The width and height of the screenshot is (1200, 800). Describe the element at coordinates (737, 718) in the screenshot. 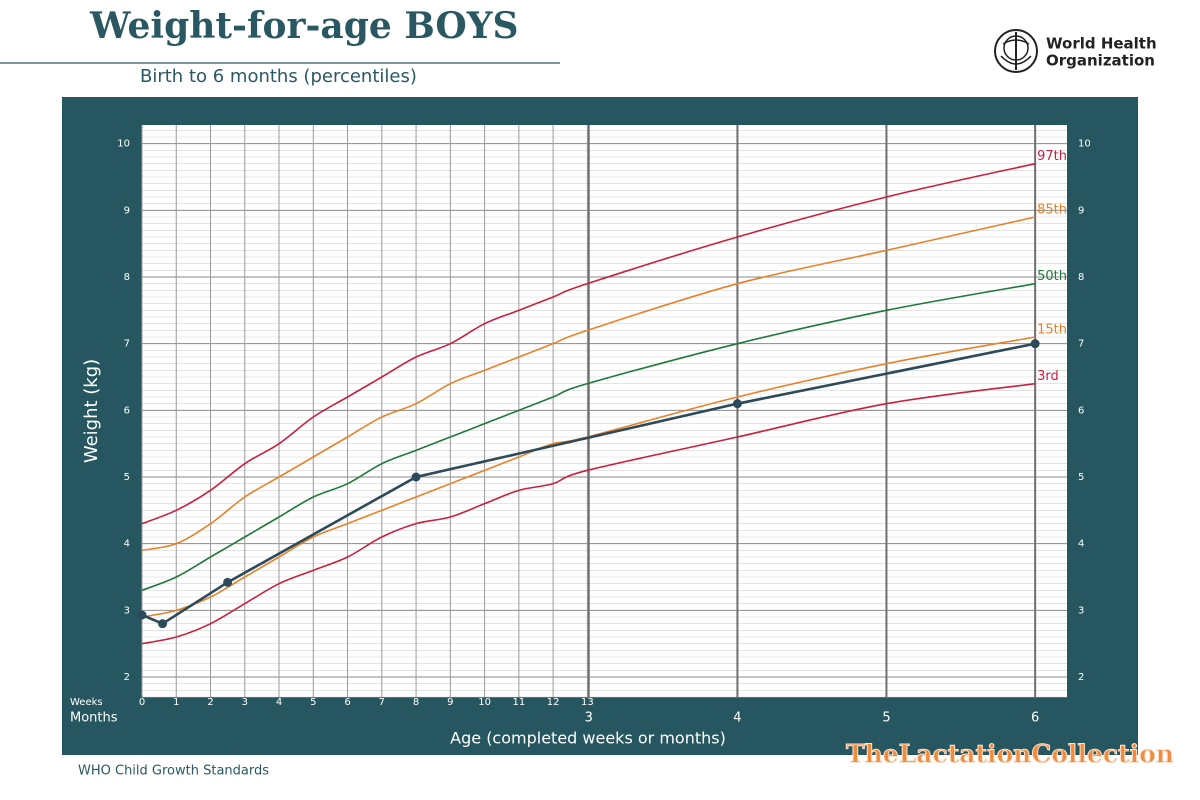

I see `month-tick-label: 4` at that location.